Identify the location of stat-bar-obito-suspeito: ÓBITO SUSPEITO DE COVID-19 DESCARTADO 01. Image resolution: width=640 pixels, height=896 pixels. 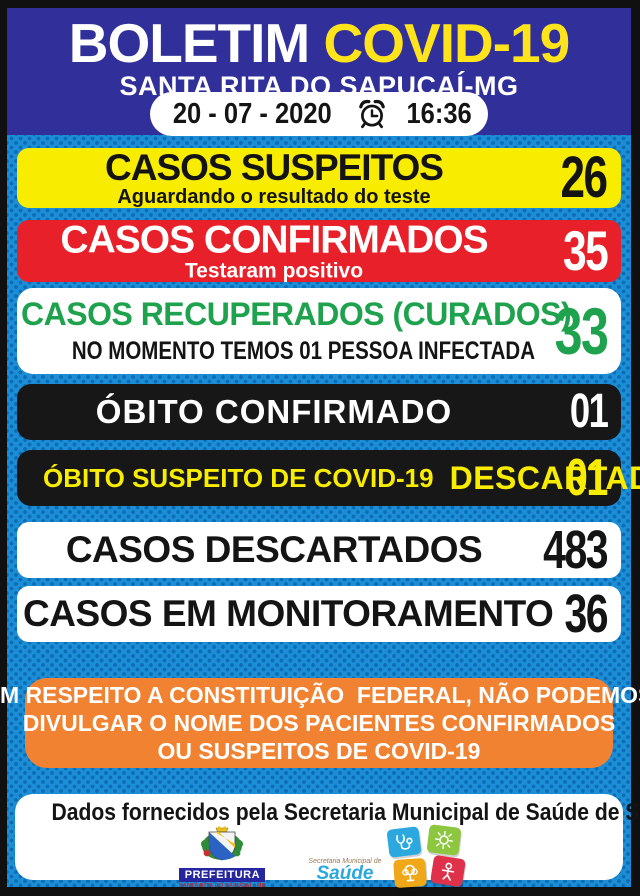
(328, 478).